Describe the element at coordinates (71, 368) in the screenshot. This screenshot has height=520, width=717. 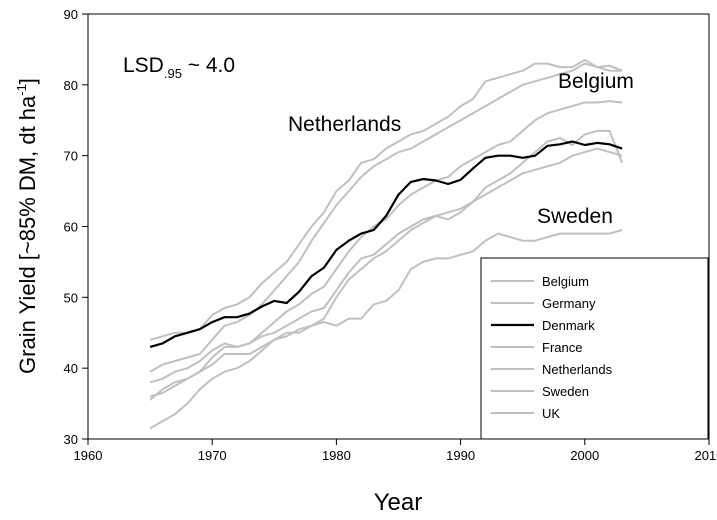
I see `y-tick-label: 40` at that location.